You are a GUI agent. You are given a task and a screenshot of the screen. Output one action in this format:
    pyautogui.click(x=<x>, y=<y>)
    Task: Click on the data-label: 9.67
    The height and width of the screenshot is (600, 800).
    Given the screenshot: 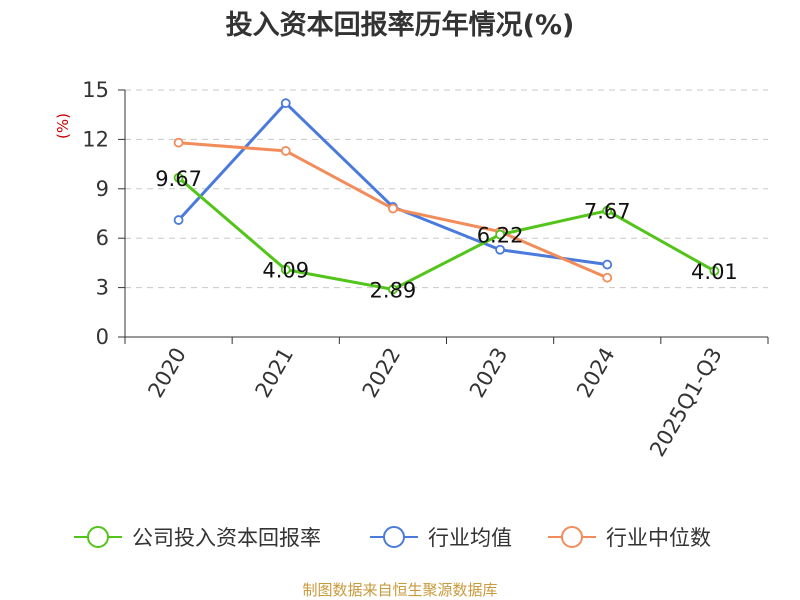 What is the action you would take?
    pyautogui.click(x=178, y=179)
    